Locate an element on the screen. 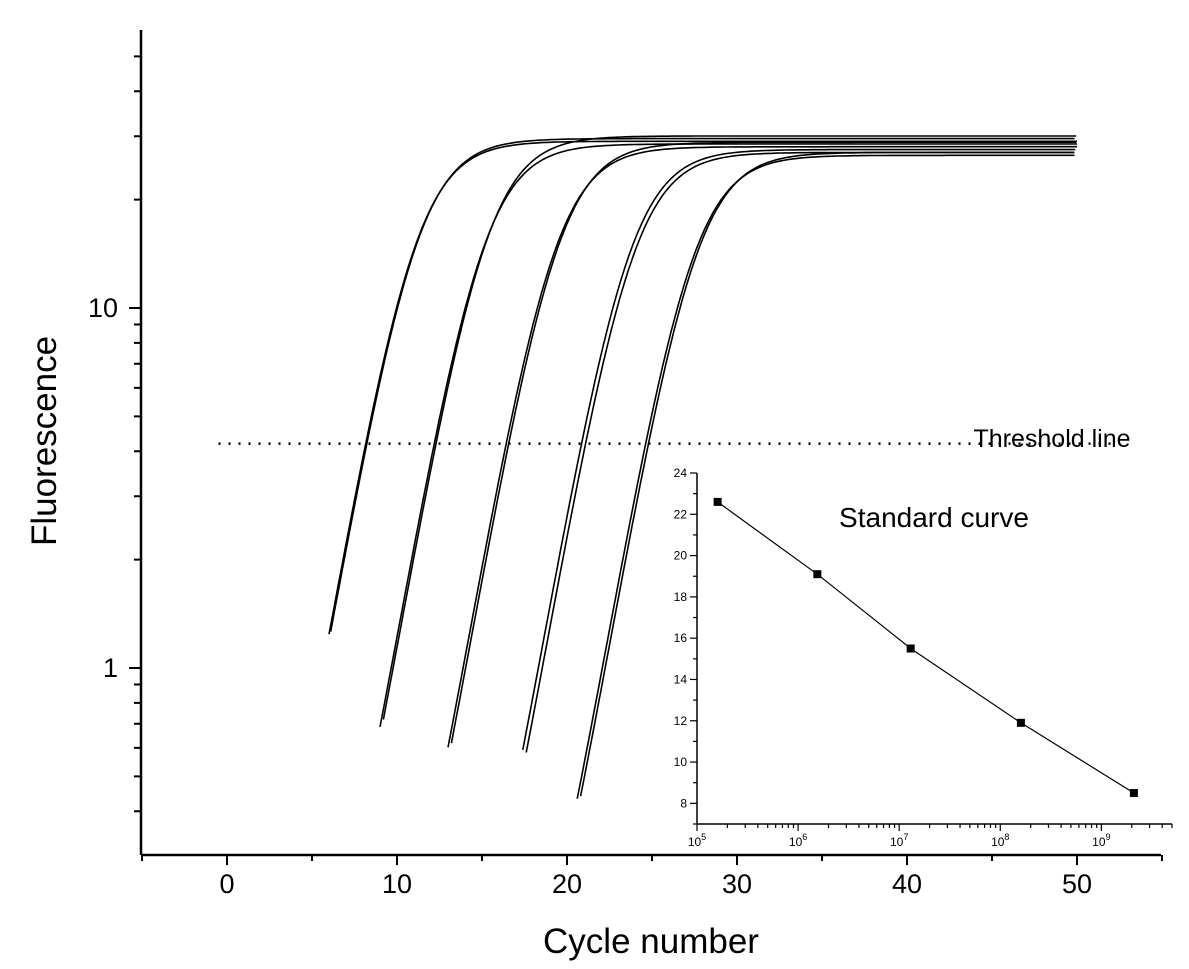 The width and height of the screenshot is (1189, 969). x-tick-label: 30 is located at coordinates (737, 884).